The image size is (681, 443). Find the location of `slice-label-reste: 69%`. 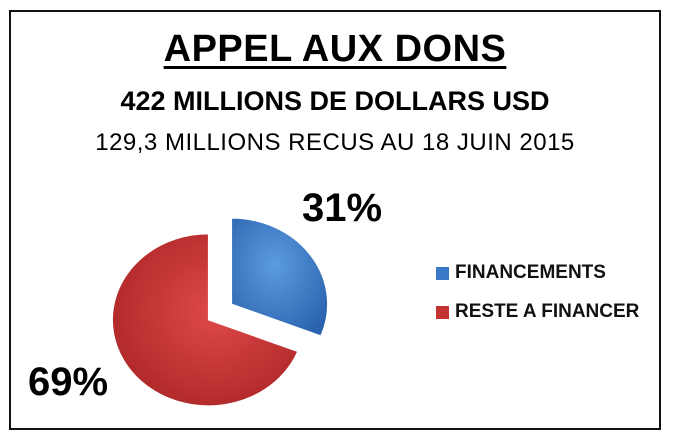

slice-label-reste: 69% is located at coordinates (68, 382).